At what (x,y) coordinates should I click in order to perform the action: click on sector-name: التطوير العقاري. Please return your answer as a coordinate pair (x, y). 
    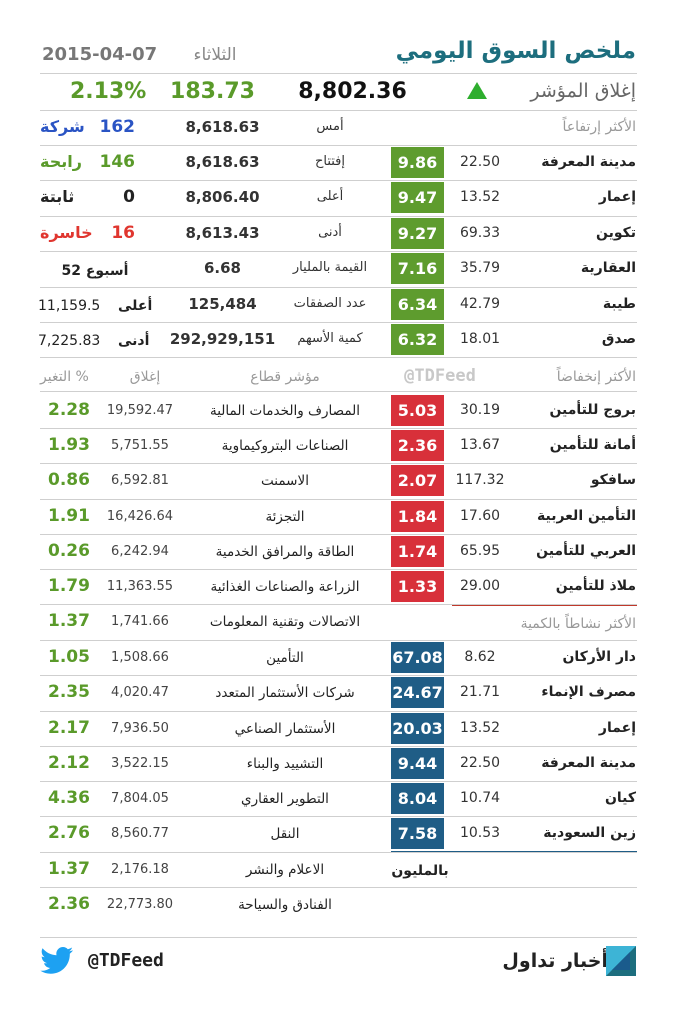
    Looking at the image, I should click on (285, 799).